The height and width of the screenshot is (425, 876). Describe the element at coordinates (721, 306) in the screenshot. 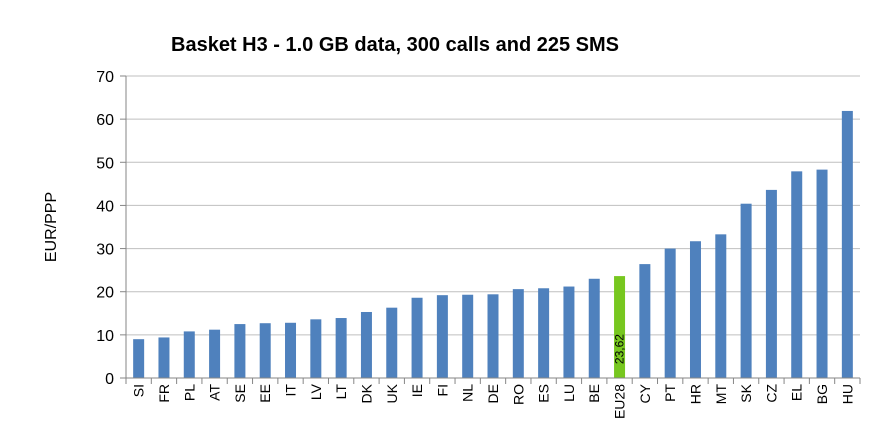

I see `bar-mt` at that location.